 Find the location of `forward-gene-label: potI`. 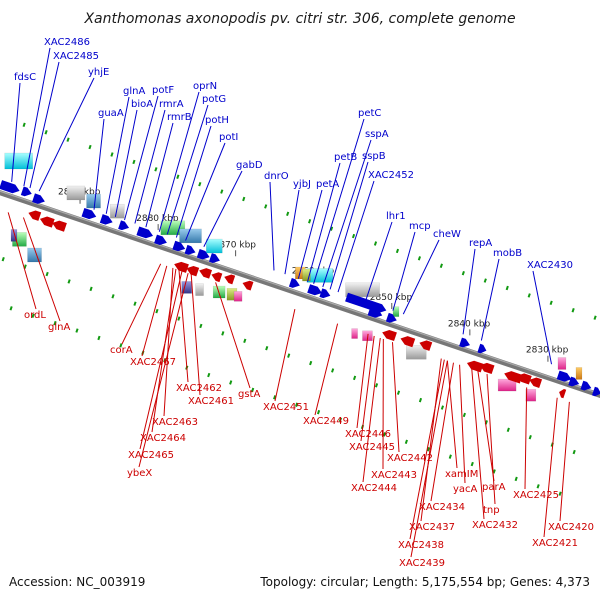

forward-gene-label: potI is located at coordinates (228, 137).